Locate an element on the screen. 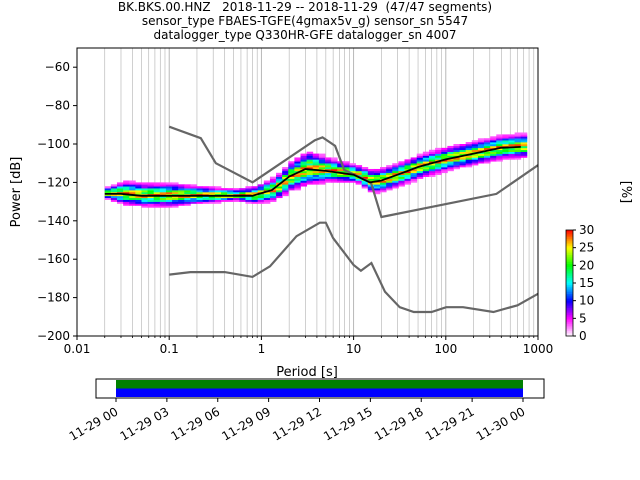 Image resolution: width=640 pixels, height=480 pixels. y-tick-label: −200 is located at coordinates (53, 336).